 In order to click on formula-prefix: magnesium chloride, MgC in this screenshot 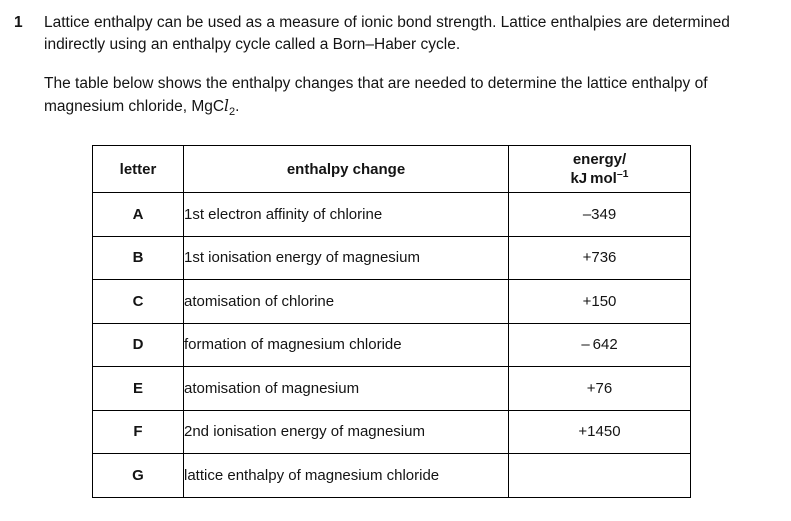, I will do `click(134, 106)`.